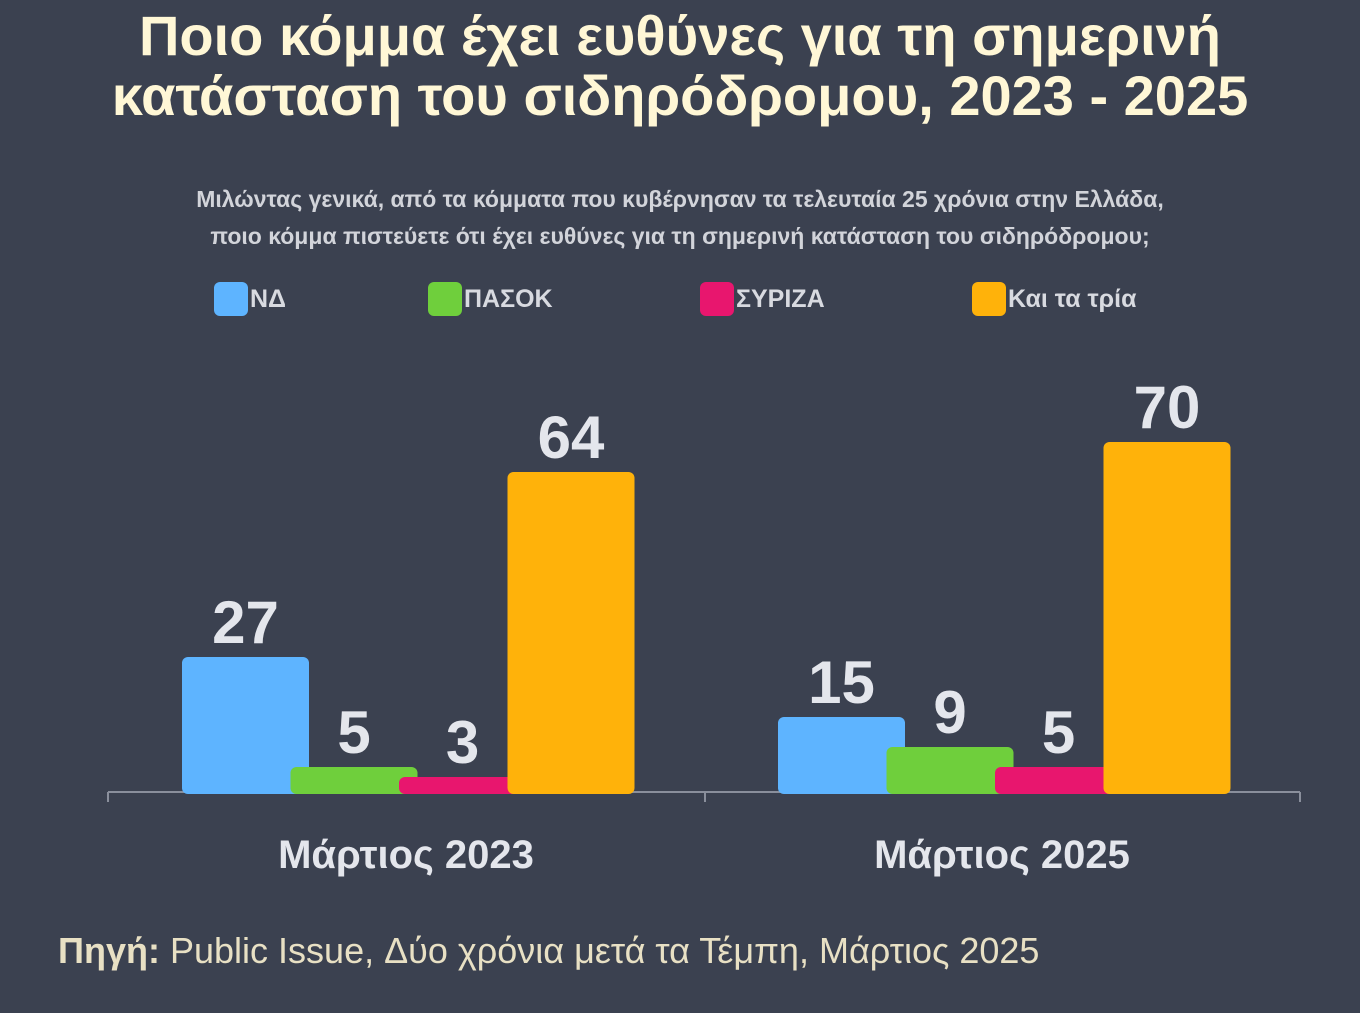 The height and width of the screenshot is (1013, 1360). I want to click on legend-item-2: ΠΑΣΟΚ, so click(490, 299).